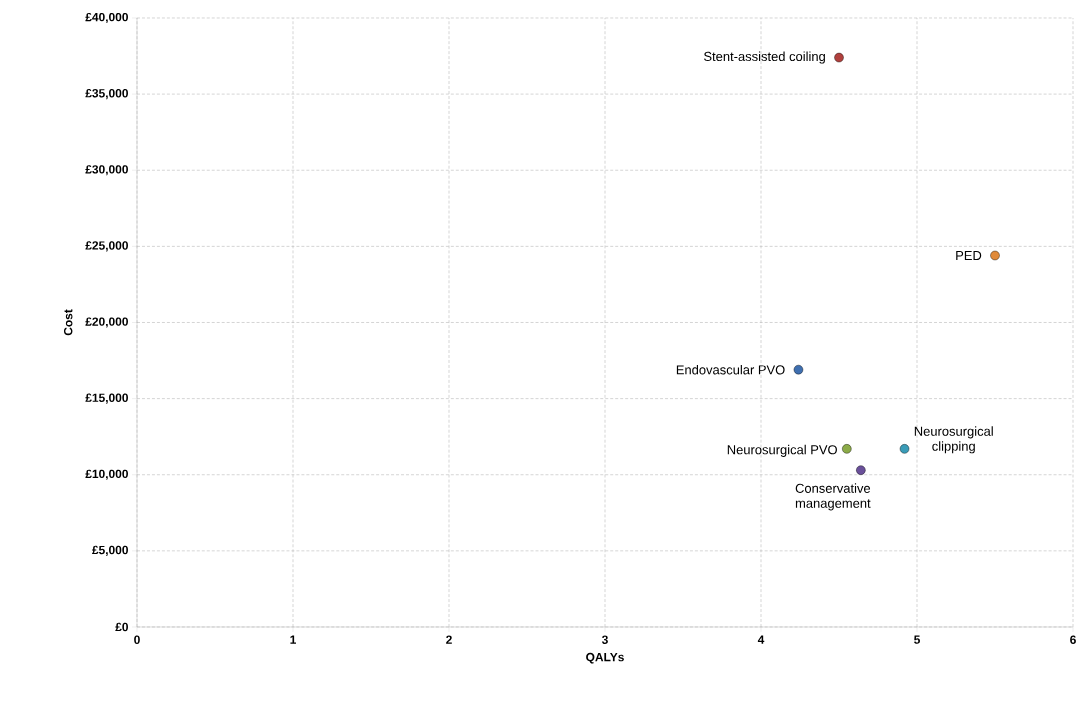  I want to click on y-tick-label: £0, so click(121, 627).